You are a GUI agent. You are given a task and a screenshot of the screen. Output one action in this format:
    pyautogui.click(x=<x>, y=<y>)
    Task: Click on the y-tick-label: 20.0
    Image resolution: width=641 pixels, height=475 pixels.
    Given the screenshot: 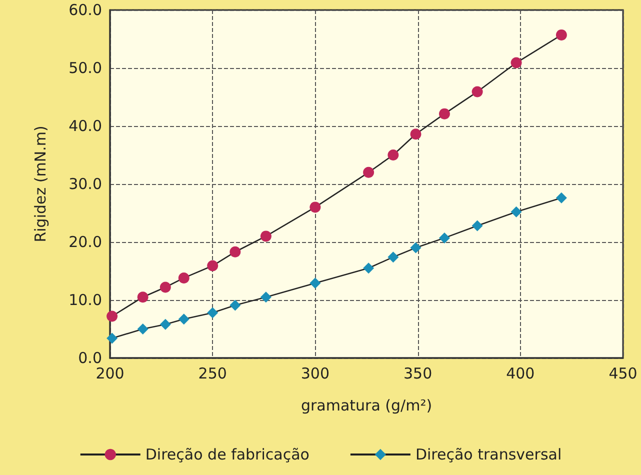 What is the action you would take?
    pyautogui.click(x=85, y=242)
    